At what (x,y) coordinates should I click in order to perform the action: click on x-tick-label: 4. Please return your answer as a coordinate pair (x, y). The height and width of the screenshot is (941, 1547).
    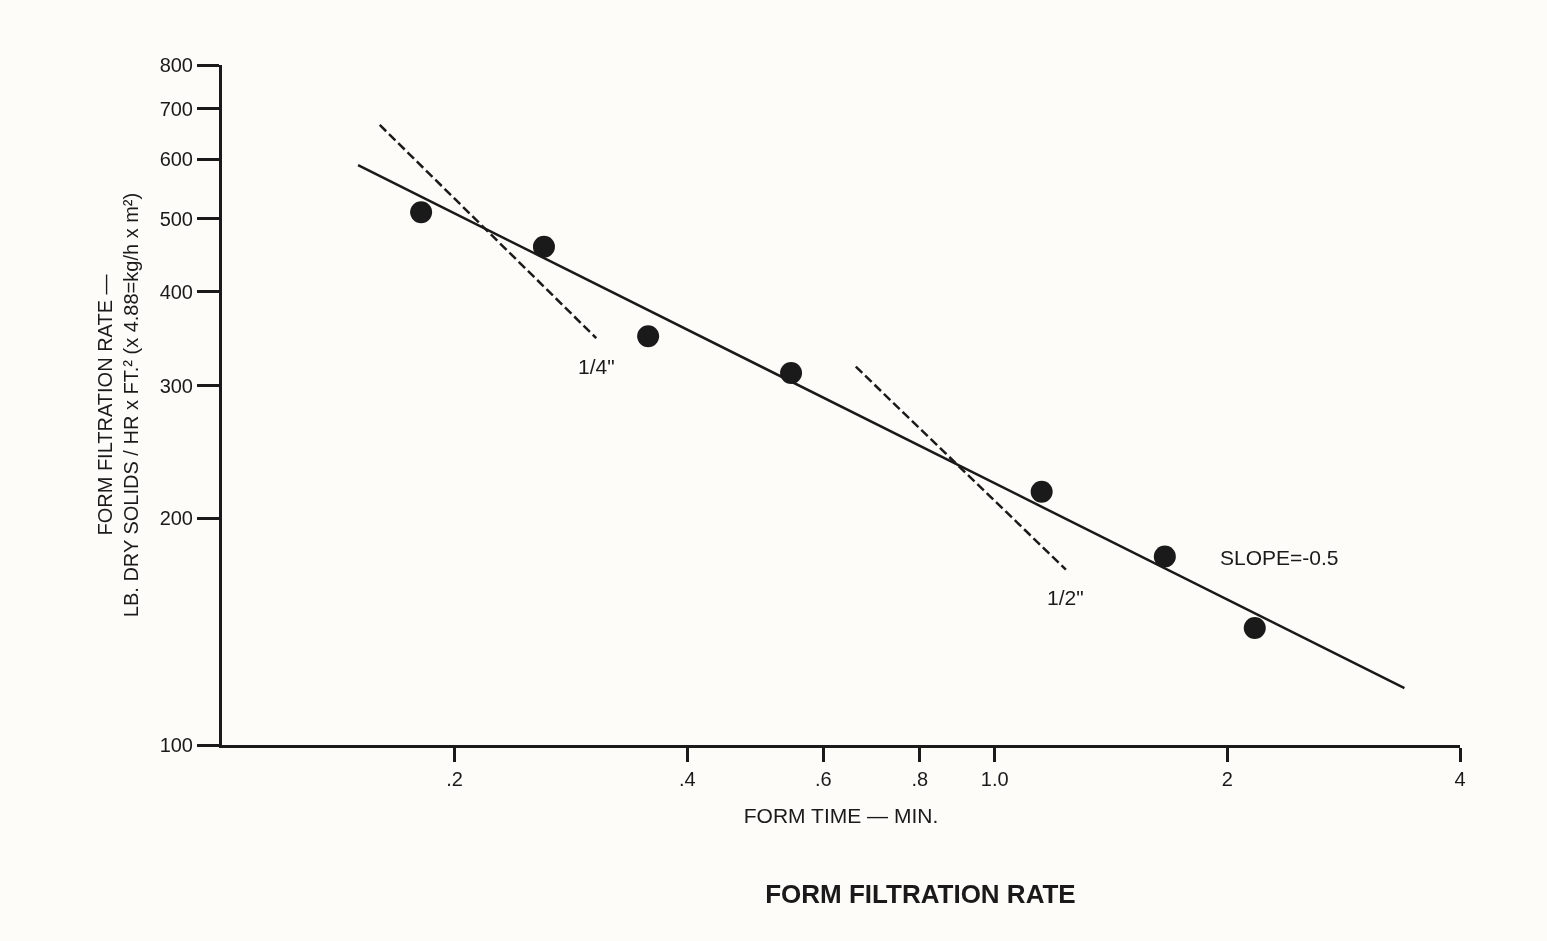
    Looking at the image, I should click on (1460, 779).